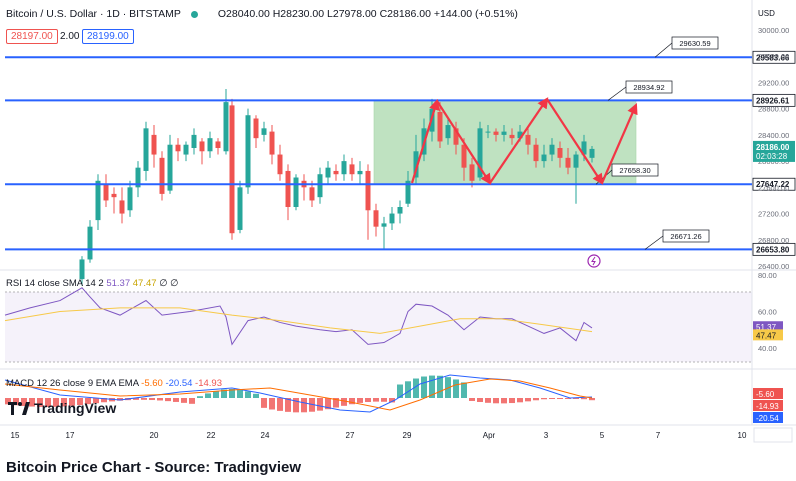 The width and height of the screenshot is (796, 481). I want to click on rsi-label: RSI 14 close SMA 14 2, so click(55, 283).